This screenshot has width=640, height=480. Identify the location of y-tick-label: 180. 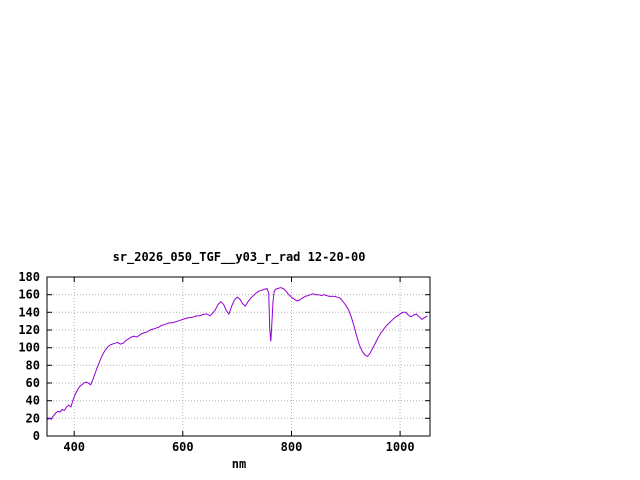
(29, 277).